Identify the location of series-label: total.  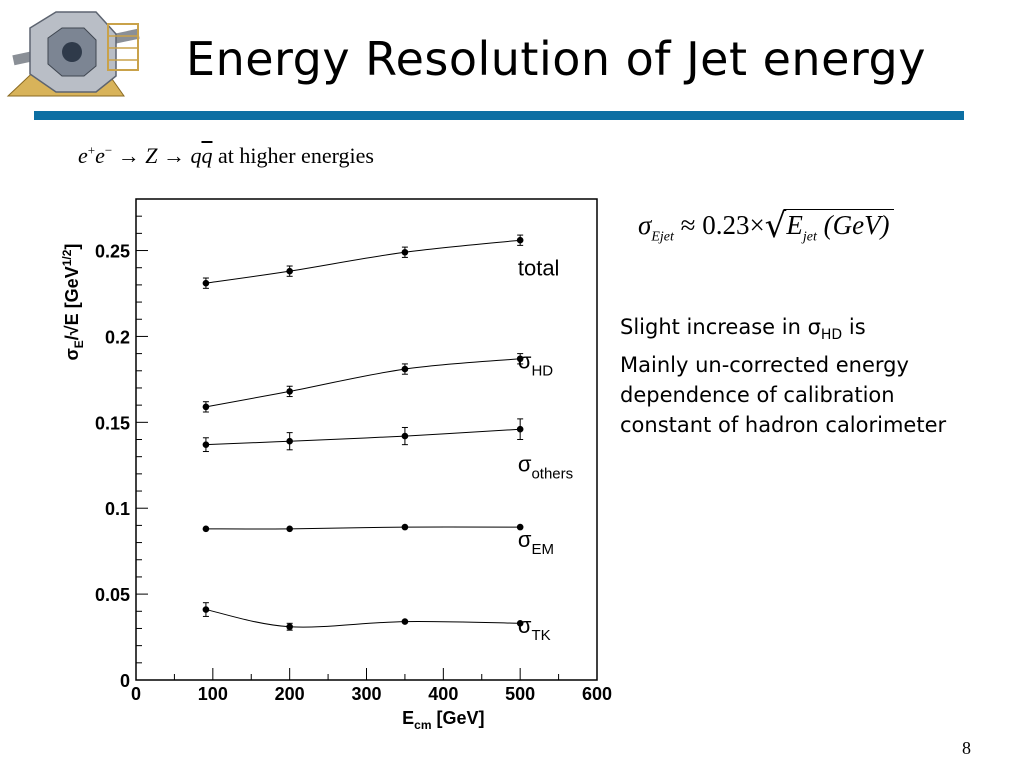
(539, 268).